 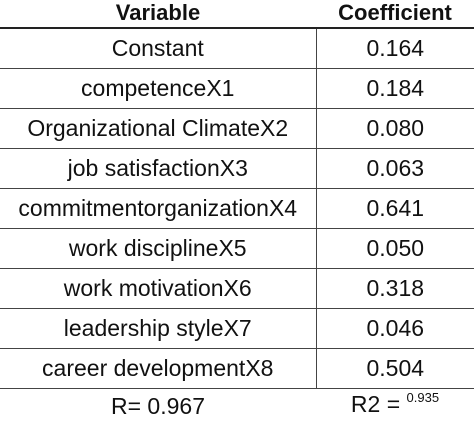 What do you see at coordinates (158, 168) in the screenshot?
I see `variable-cell: job satisfactionX3` at bounding box center [158, 168].